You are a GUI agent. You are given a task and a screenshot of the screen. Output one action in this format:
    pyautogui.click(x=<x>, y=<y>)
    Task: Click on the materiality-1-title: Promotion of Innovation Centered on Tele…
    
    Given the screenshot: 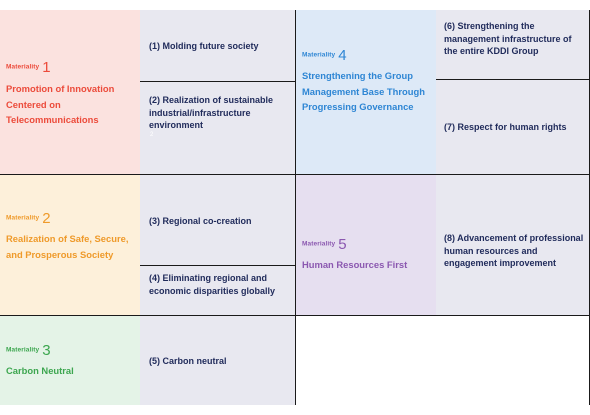 What is the action you would take?
    pyautogui.click(x=60, y=104)
    